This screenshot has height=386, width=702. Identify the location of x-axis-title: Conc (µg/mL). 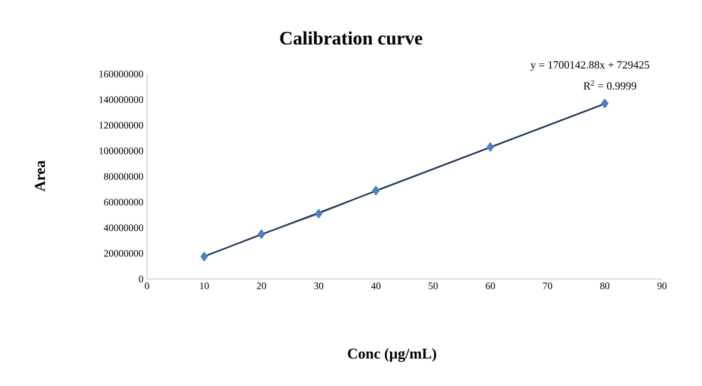
(392, 355).